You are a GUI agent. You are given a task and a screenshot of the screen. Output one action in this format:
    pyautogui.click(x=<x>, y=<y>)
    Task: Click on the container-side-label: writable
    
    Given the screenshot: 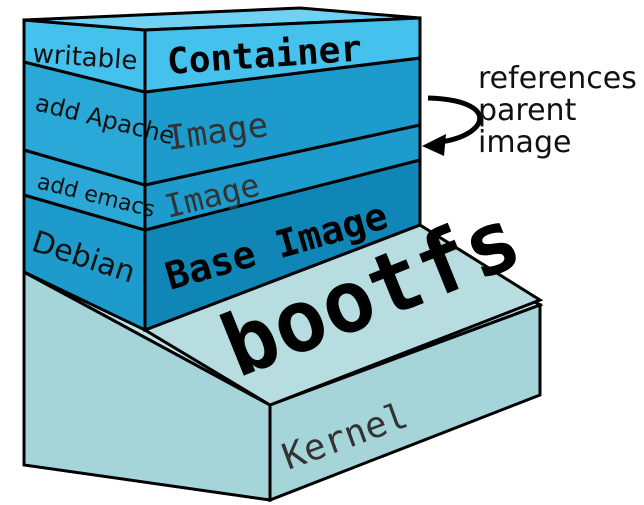 What is the action you would take?
    pyautogui.click(x=85, y=57)
    